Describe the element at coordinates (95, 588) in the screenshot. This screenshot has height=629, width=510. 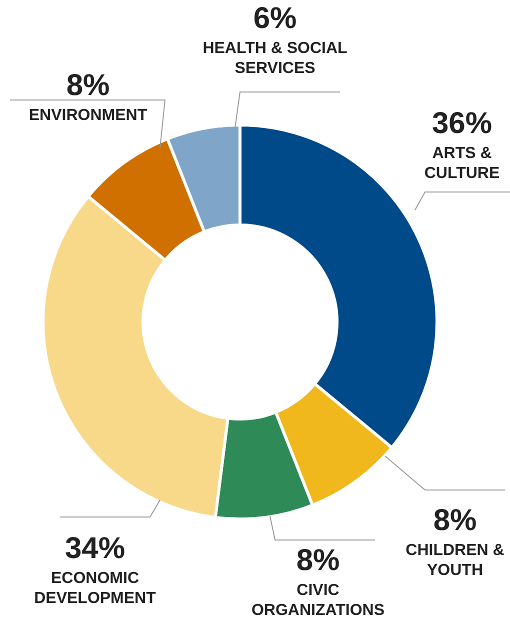
I see `slice-label: ECONOMIC DEVELOPMENT` at that location.